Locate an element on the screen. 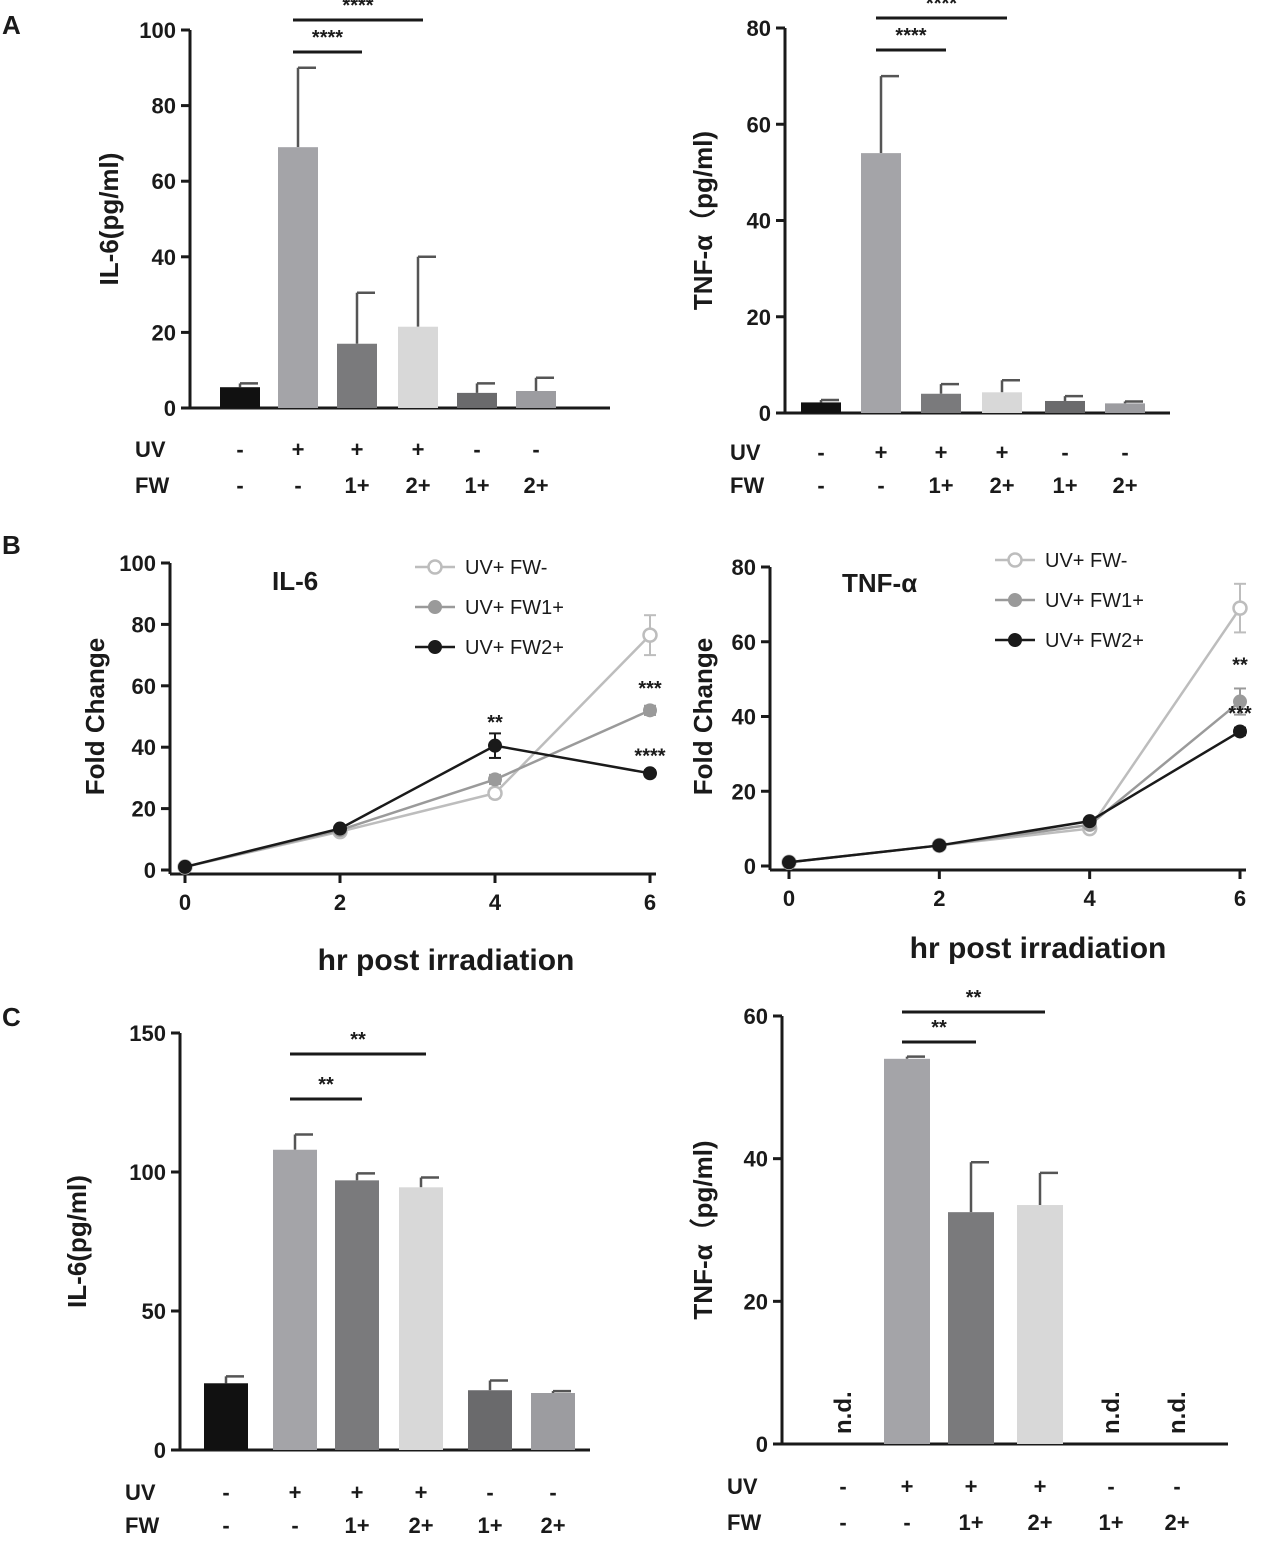  panel-letter-a: A is located at coordinates (11, 25).